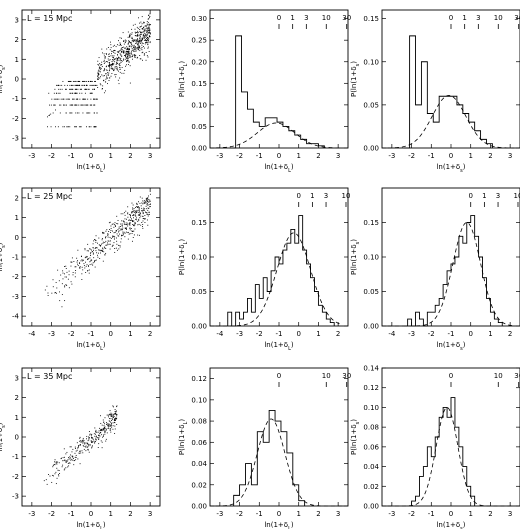  What do you see at coordinates (371, 388) in the screenshot?
I see `y-tick-label: 0.12` at bounding box center [371, 388].